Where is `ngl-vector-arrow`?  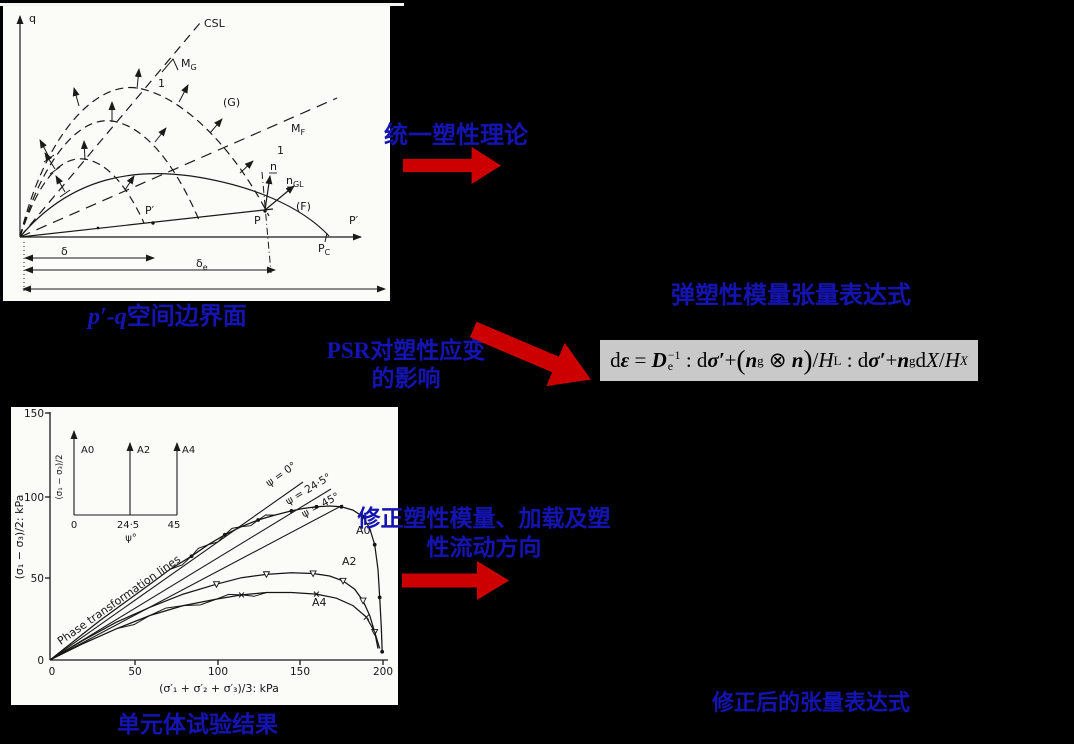
ngl-vector-arrow is located at coordinates (279, 198).